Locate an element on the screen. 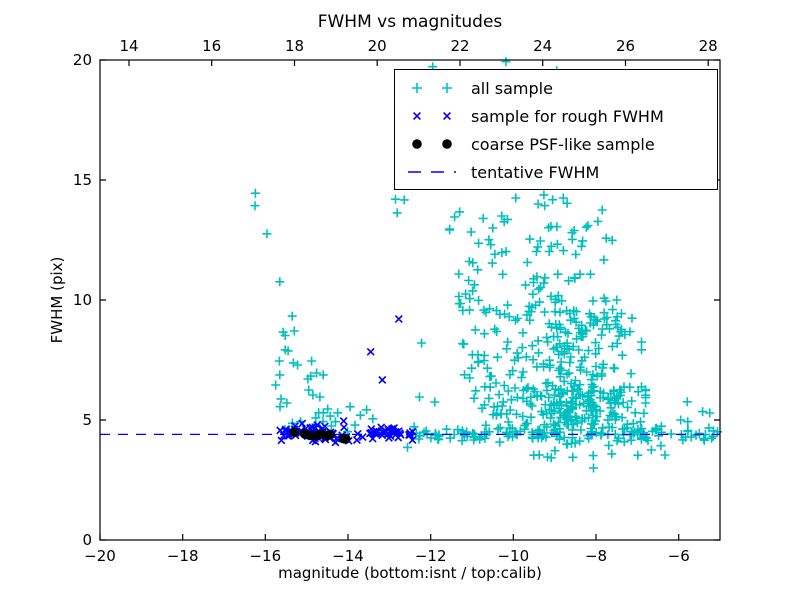  plus-marker-icon is located at coordinates (432, 88).